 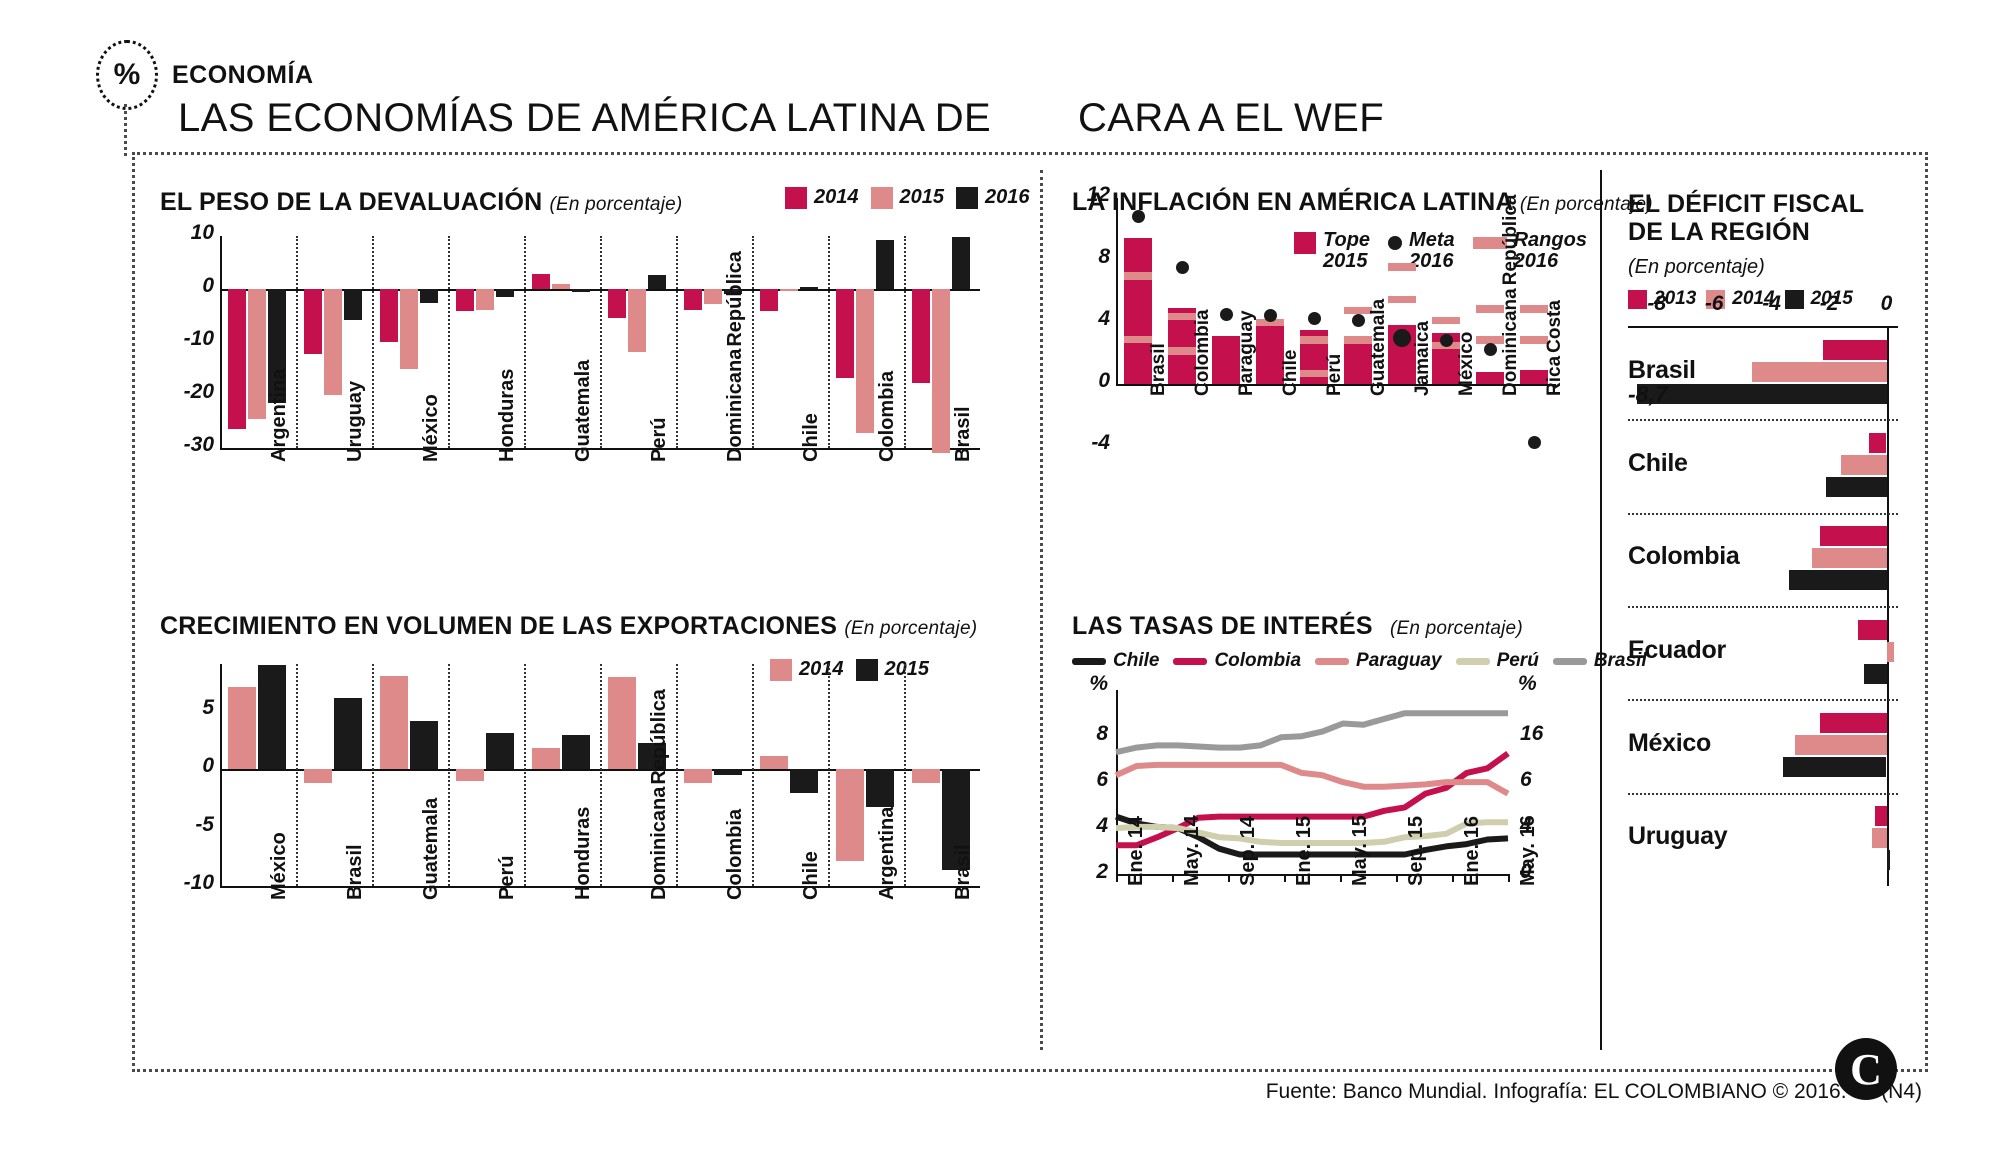 What do you see at coordinates (1446, 341) in the screenshot?
I see `meta-dot-México` at bounding box center [1446, 341].